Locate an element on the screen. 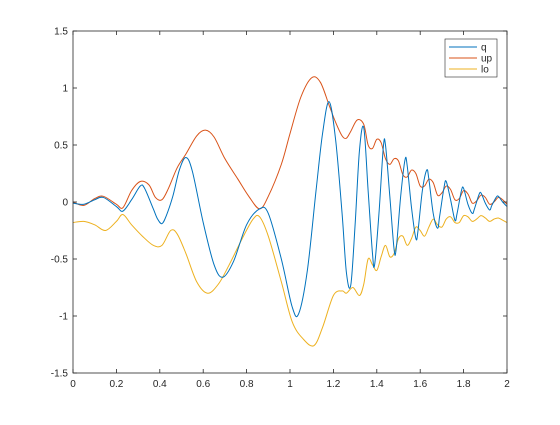 The height and width of the screenshot is (425, 560). y-tick-label: 1.5 is located at coordinates (61, 32).